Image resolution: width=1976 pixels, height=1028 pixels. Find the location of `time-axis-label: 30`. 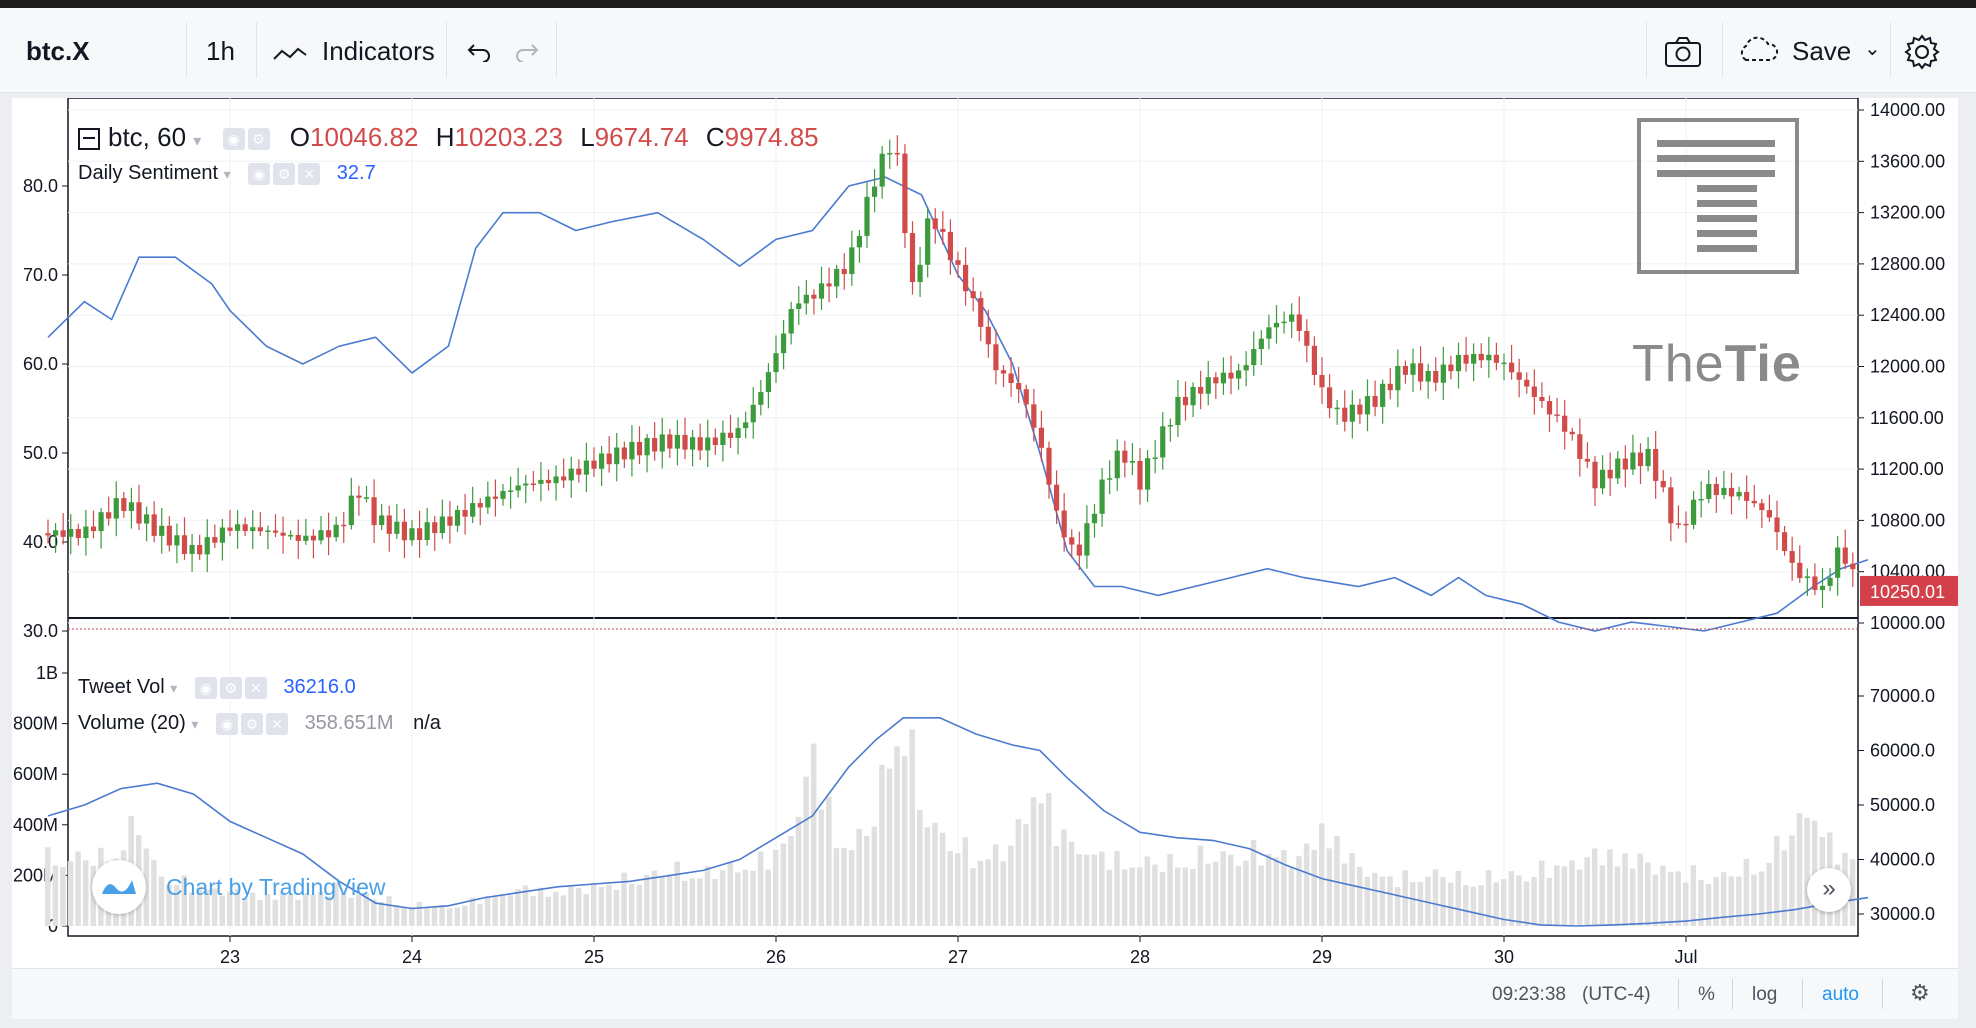

time-axis-label: 30 is located at coordinates (1504, 957).